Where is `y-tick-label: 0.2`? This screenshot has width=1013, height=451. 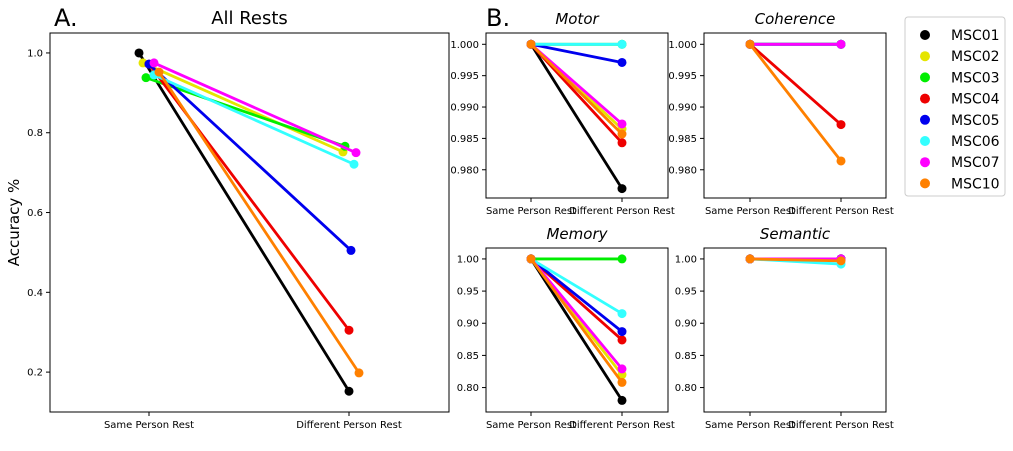 y-tick-label: 0.2 is located at coordinates (35, 373).